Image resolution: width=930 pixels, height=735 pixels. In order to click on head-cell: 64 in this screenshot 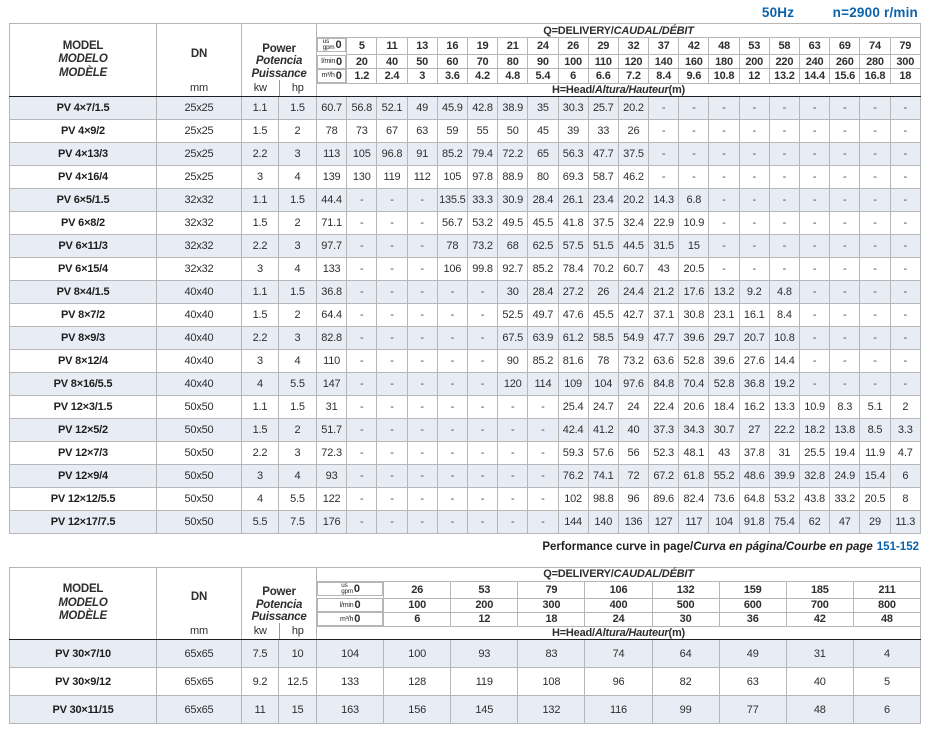, I will do `click(685, 653)`.